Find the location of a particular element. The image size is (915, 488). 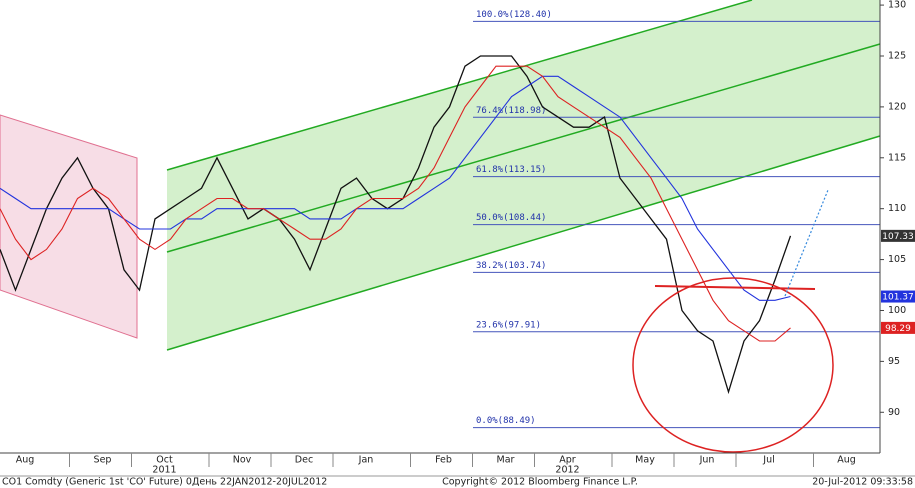

y-tick-label: 90 is located at coordinates (894, 412).